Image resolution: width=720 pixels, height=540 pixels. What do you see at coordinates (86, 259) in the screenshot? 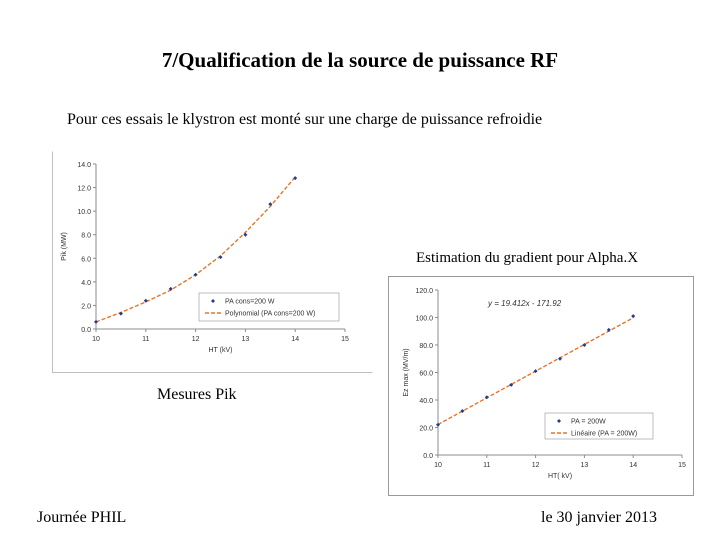
I see `y-tick-label: 6.0` at bounding box center [86, 259].